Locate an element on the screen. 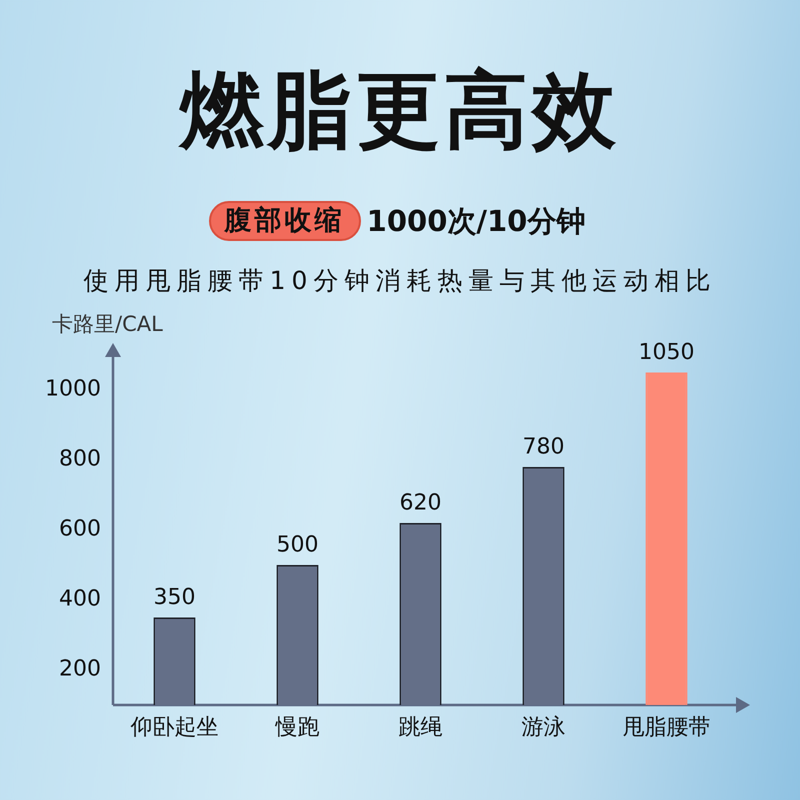  y-tick-label: 600 is located at coordinates (80, 529).